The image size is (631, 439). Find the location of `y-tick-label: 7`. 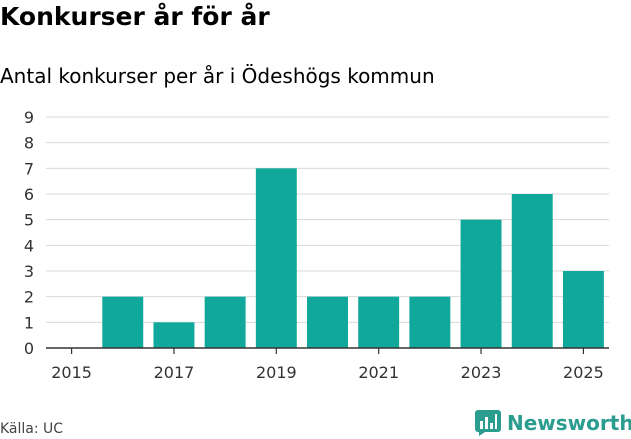

y-tick-label: 7 is located at coordinates (29, 168).